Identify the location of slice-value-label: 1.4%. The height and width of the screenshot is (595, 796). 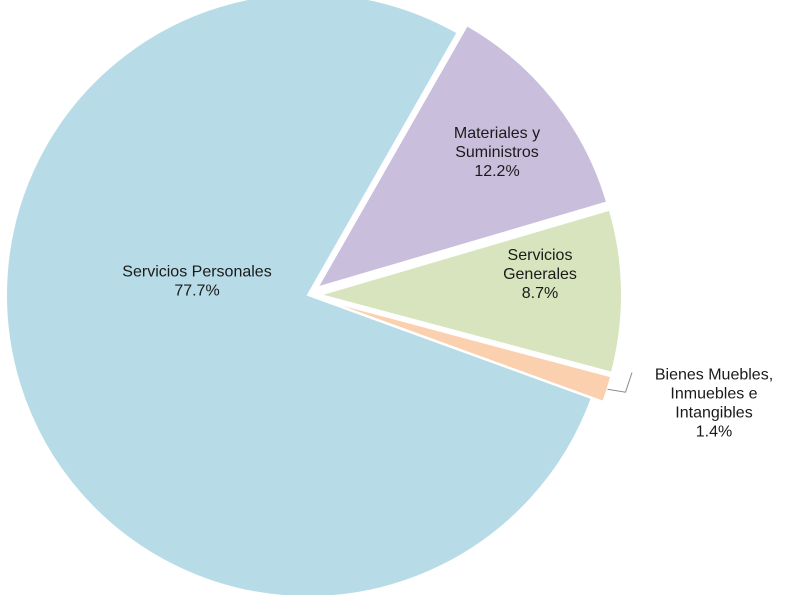
(714, 432).